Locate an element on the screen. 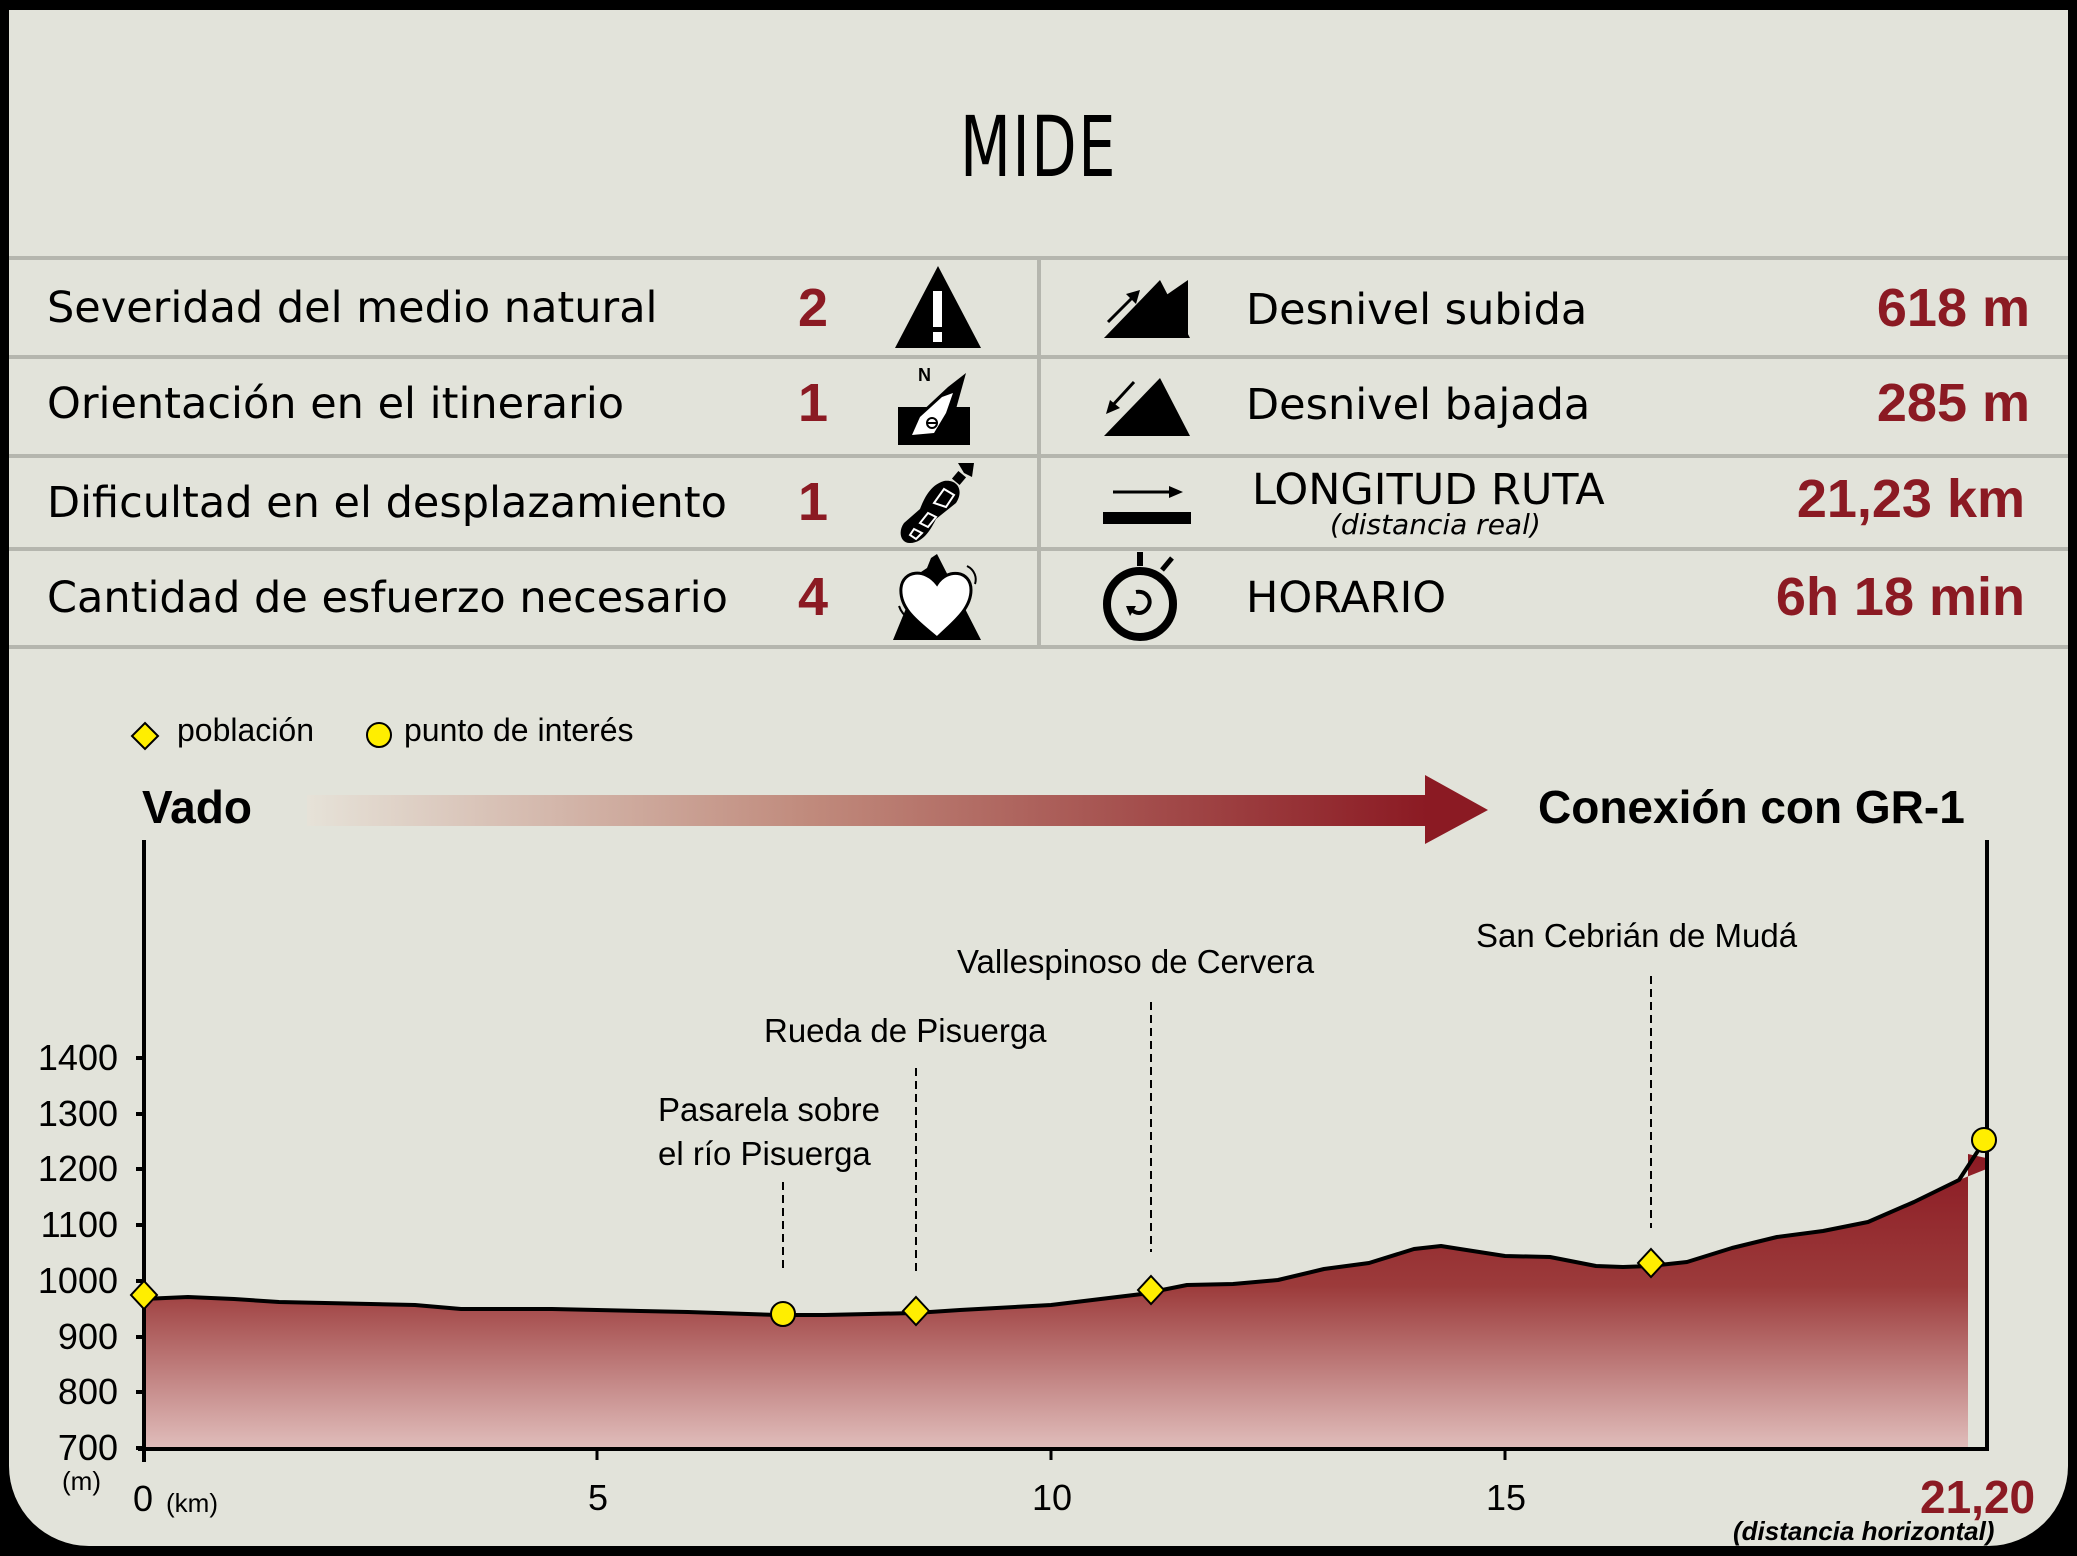  svg-text: 15 is located at coordinates (1506, 1497).